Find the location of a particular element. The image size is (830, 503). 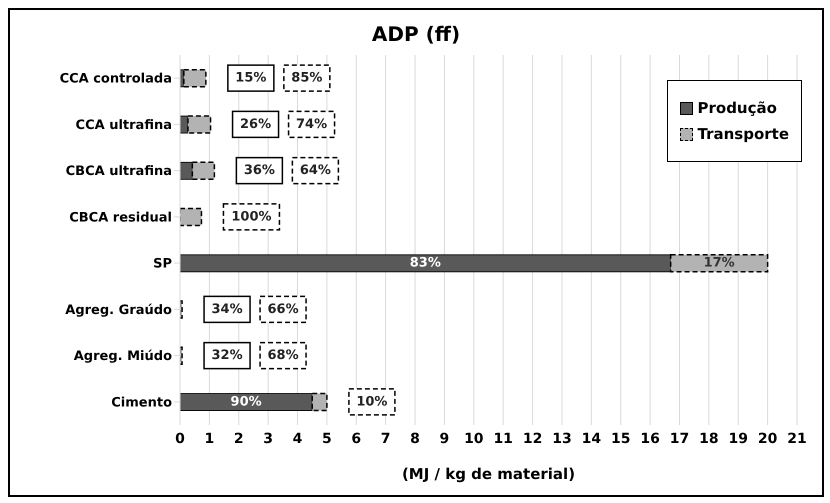

x-tick-label: 0 is located at coordinates (180, 438).